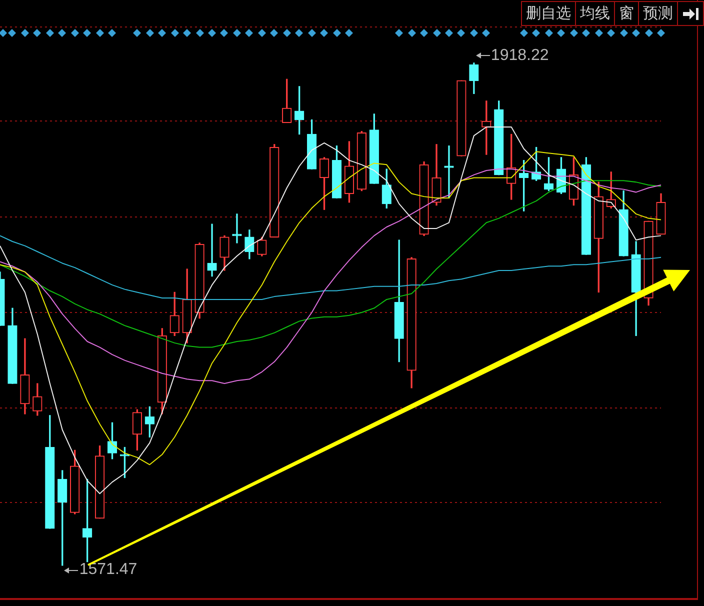  What do you see at coordinates (627, 13) in the screenshot?
I see `toolbar-button: 窗` at bounding box center [627, 13].